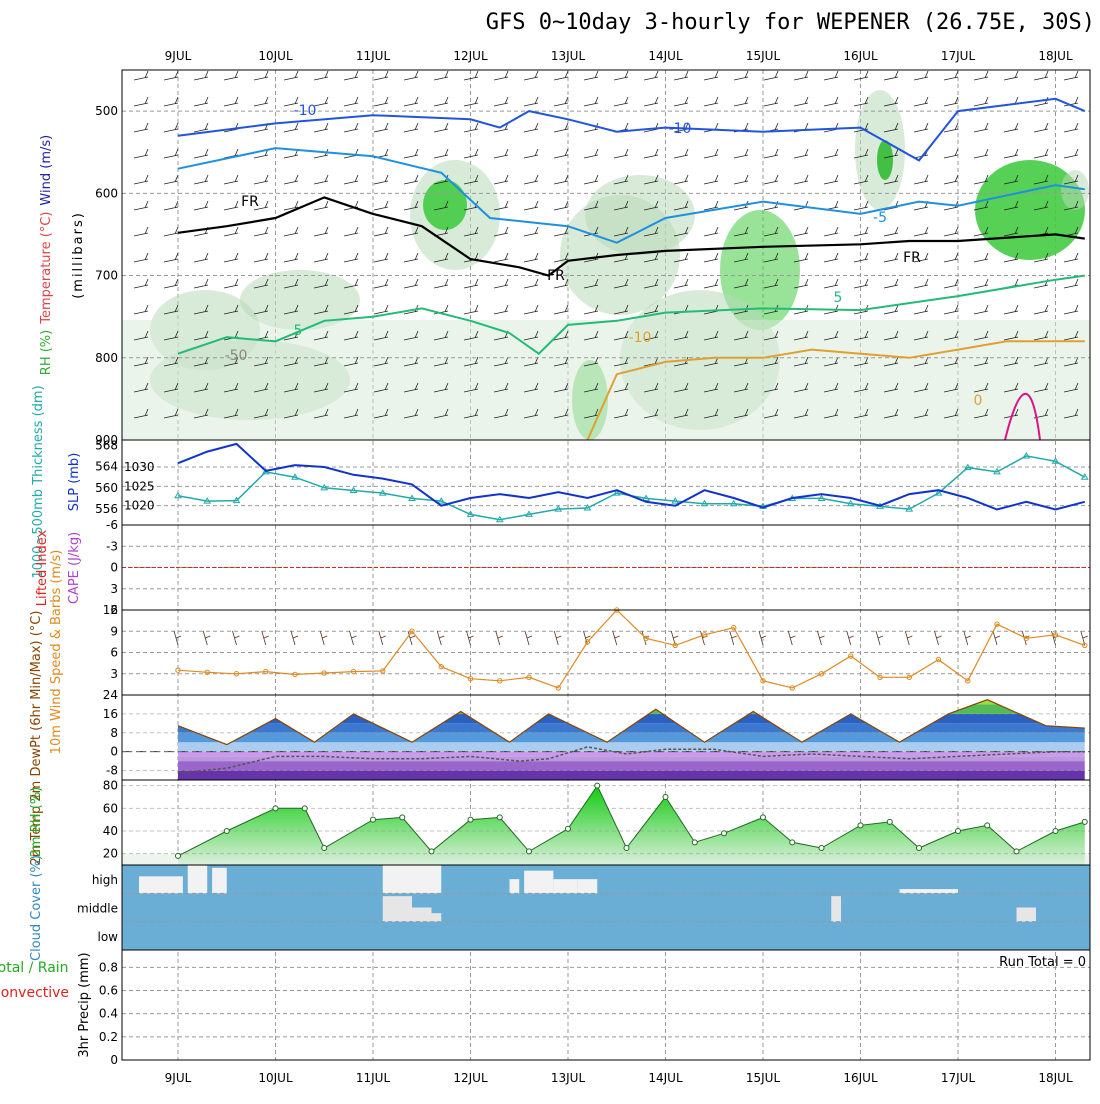 The width and height of the screenshot is (1100, 1104). I want to click on date-label-top: 12JUL, so click(470, 56).